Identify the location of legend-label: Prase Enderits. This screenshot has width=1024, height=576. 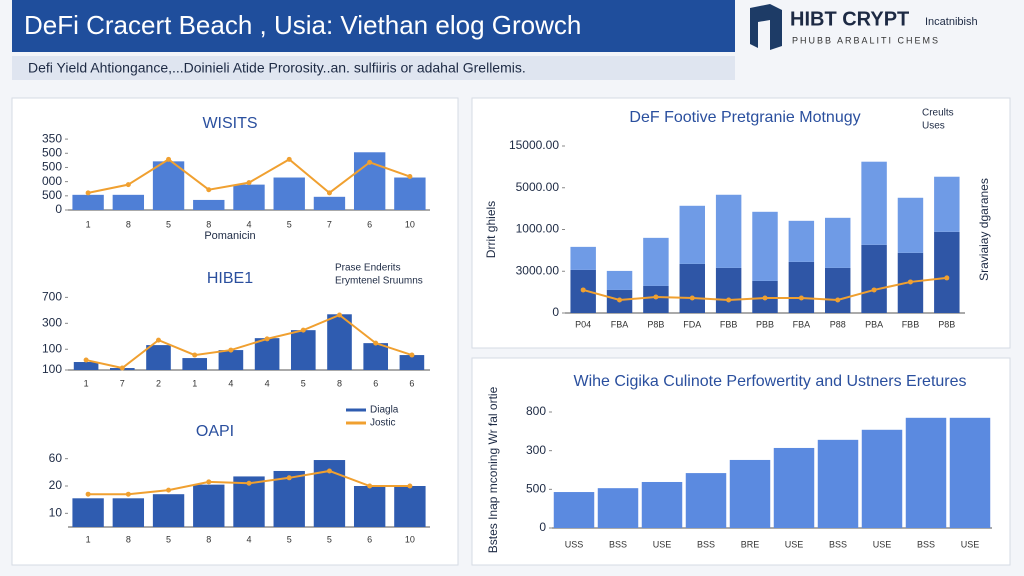
(368, 268).